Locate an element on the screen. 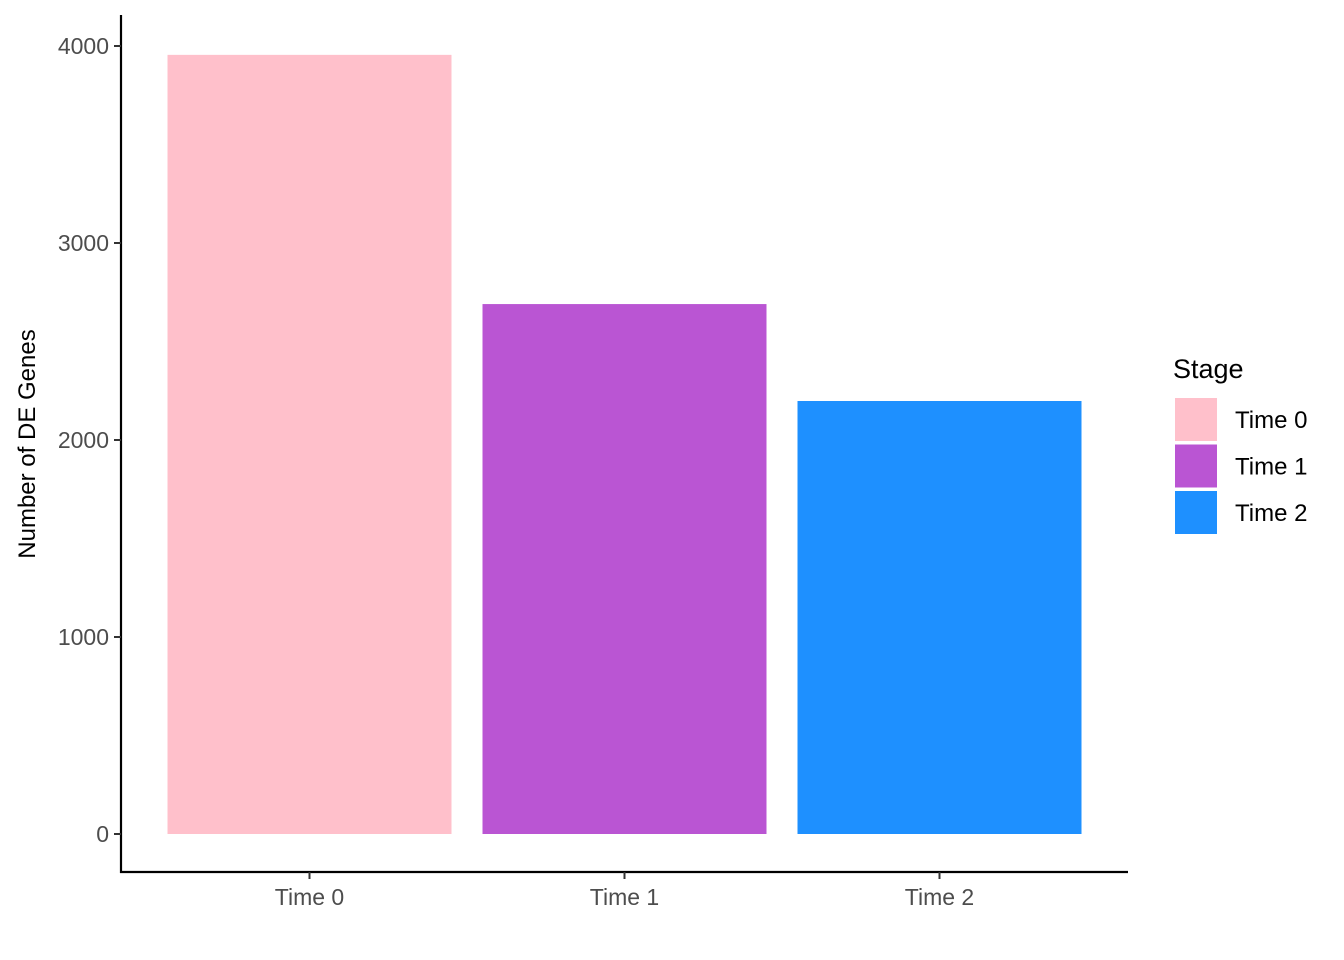  legend-label: Time 1 is located at coordinates (1271, 467).